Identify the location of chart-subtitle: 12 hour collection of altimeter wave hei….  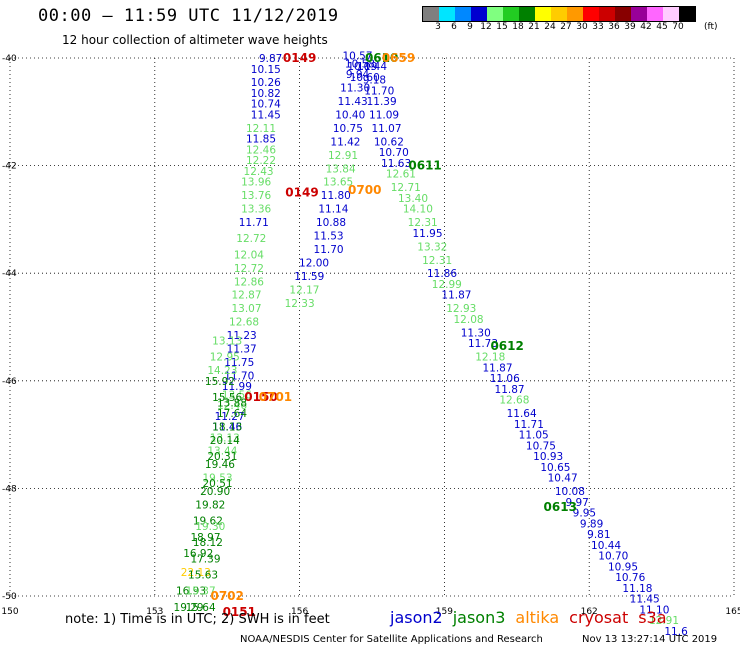
(195, 40).